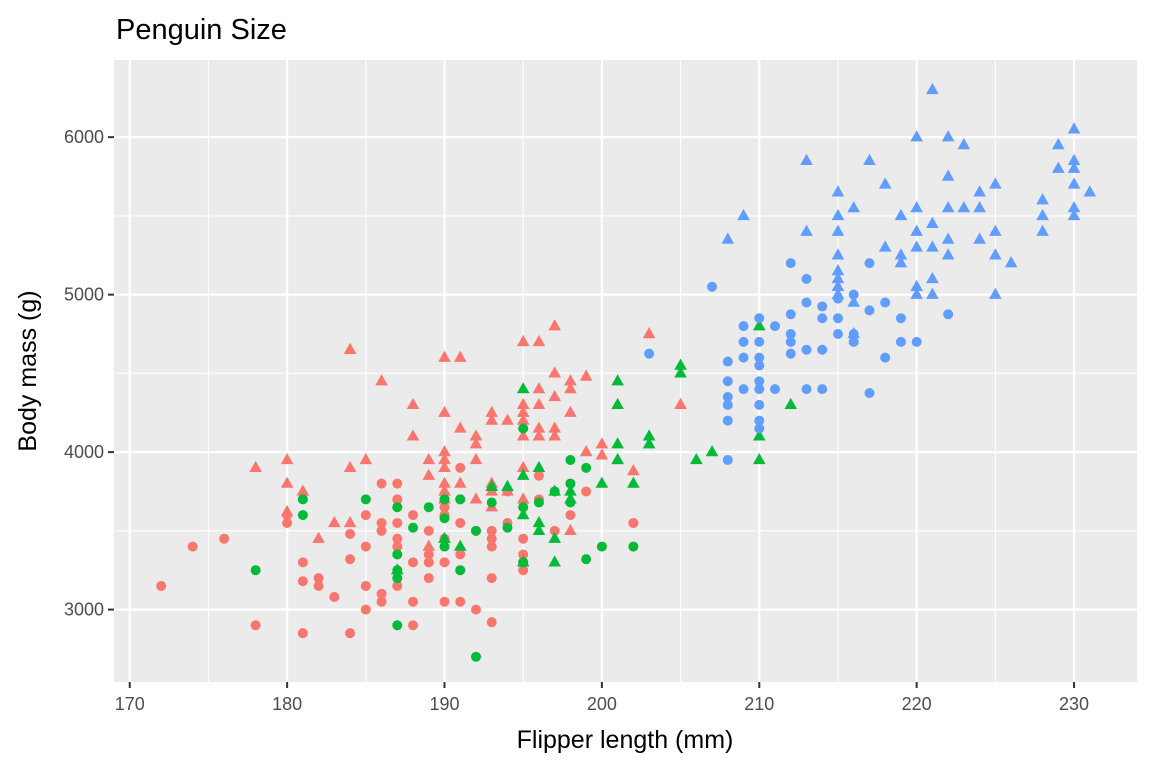 The height and width of the screenshot is (768, 1152). I want to click on x-tick-label: 210, so click(759, 704).